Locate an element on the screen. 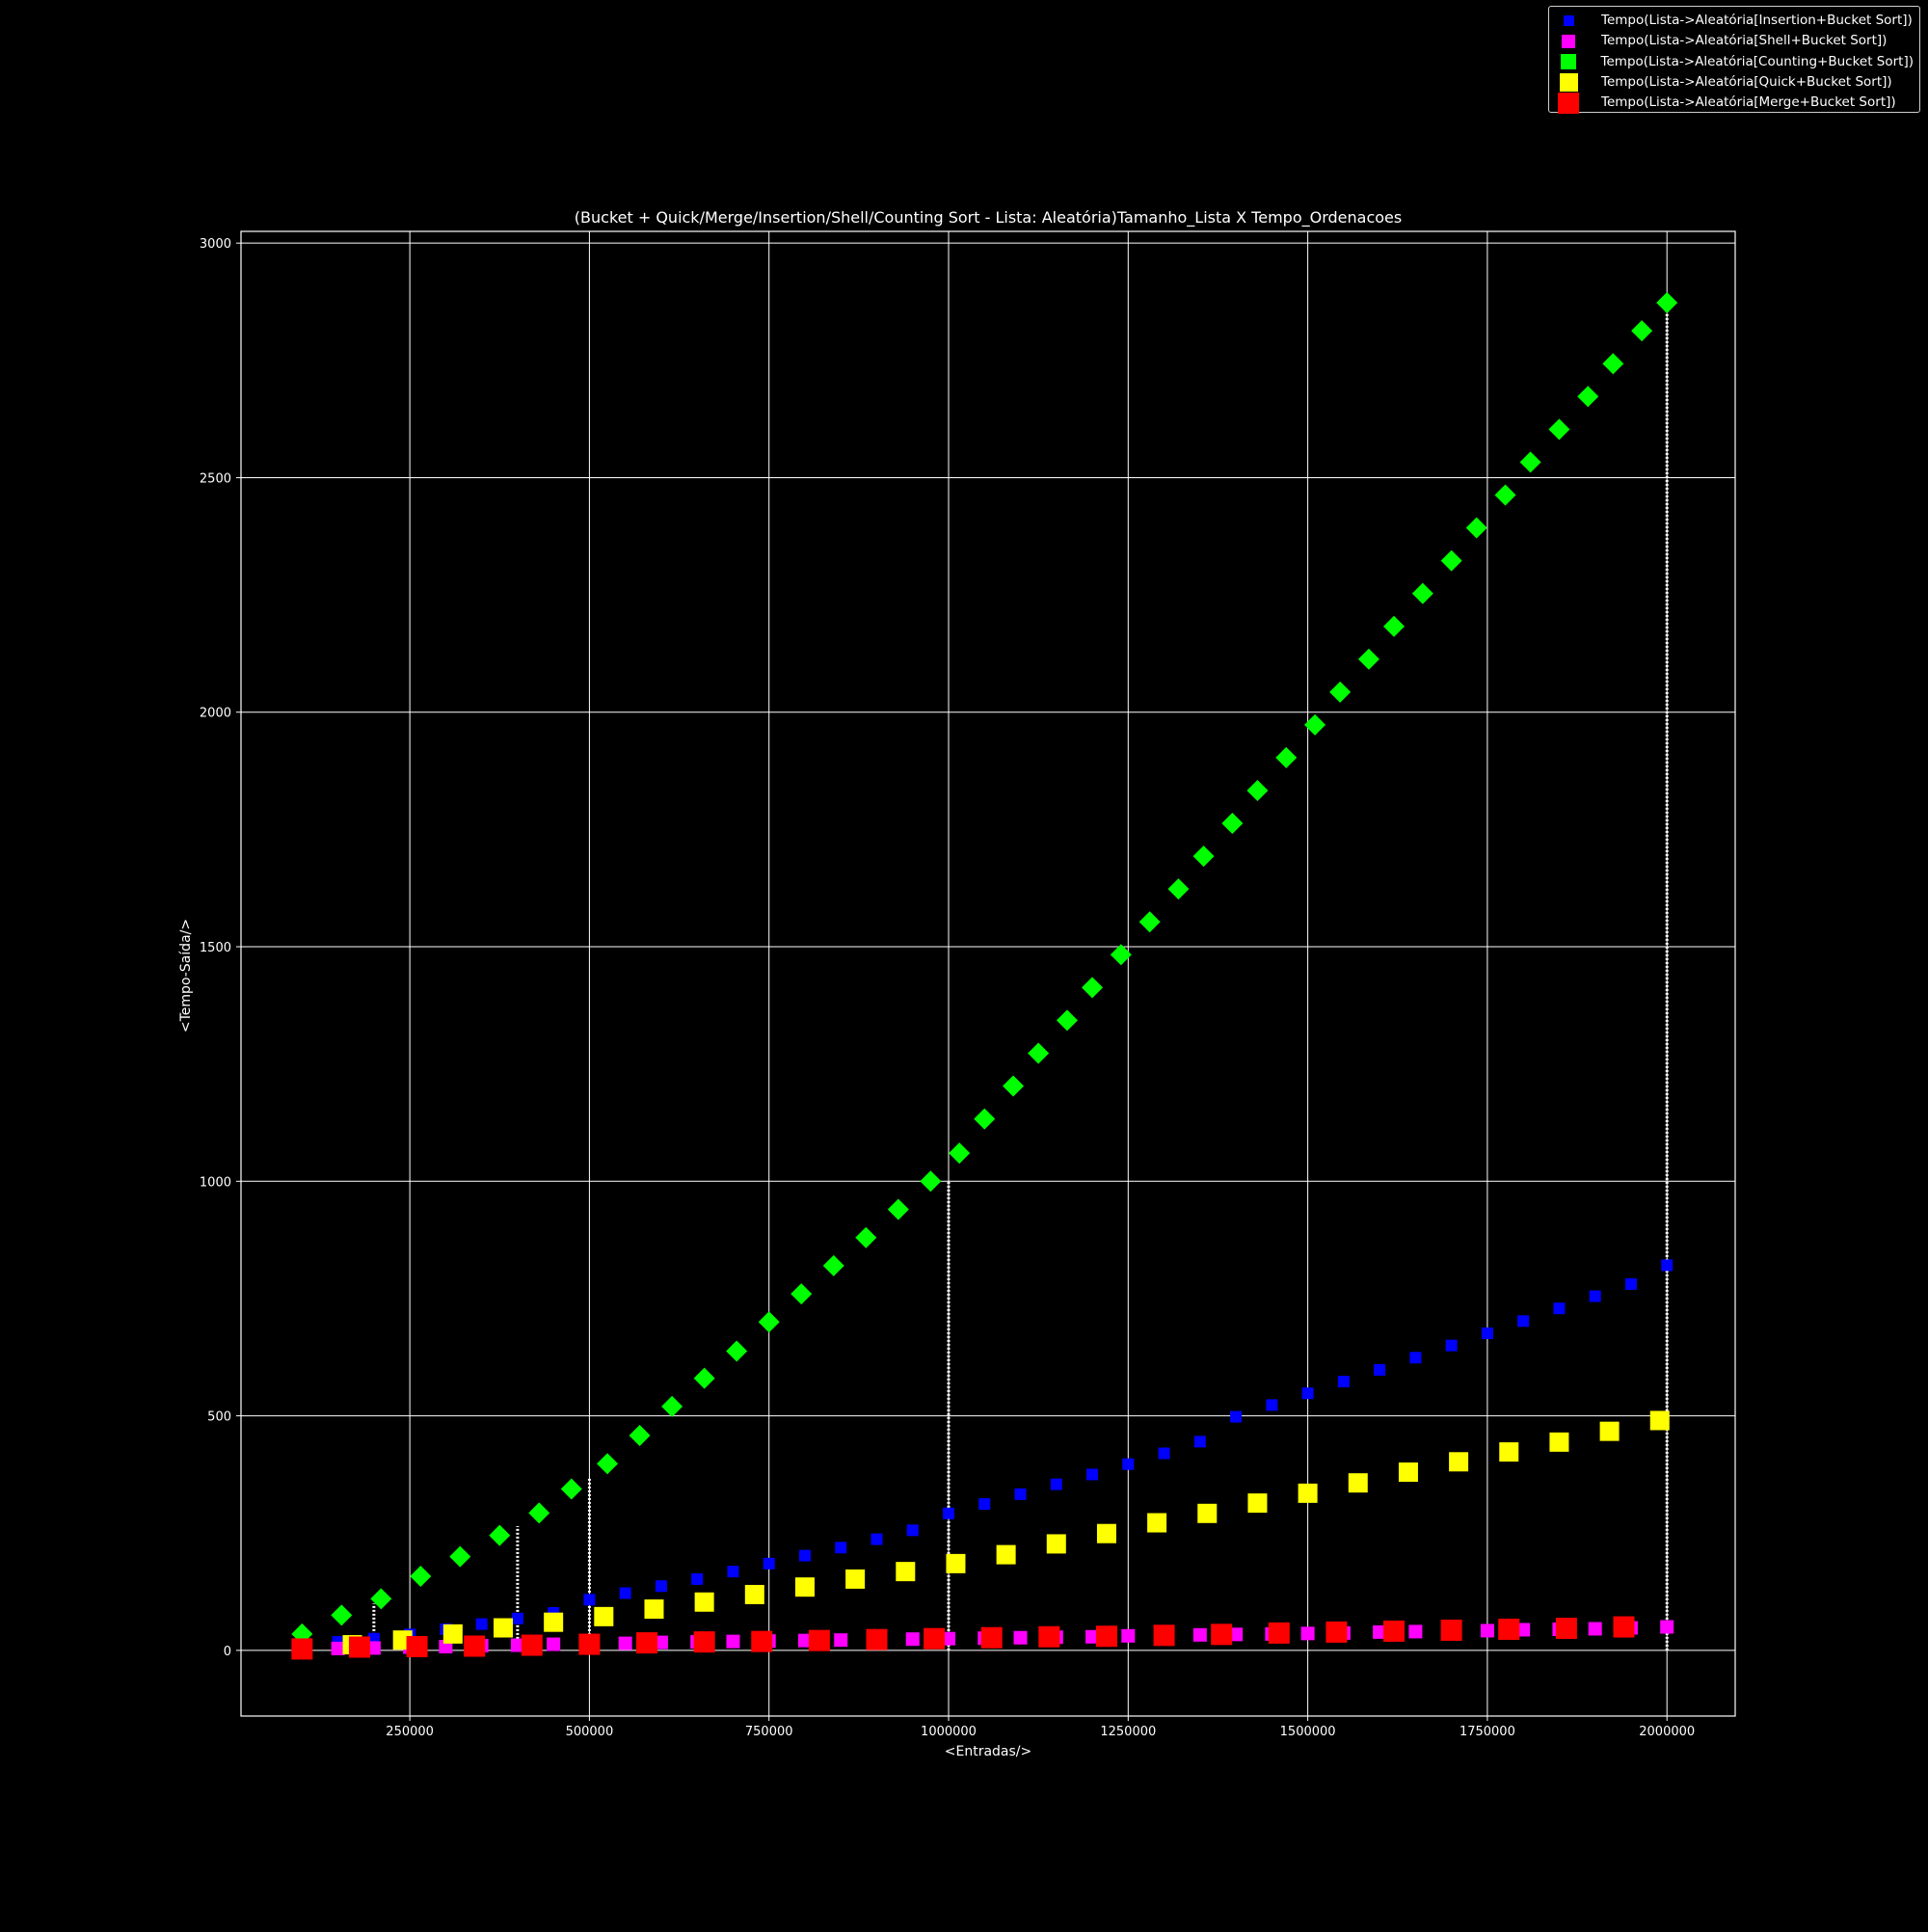 The image size is (1928, 1932). x-axis-label: <Entradas/> is located at coordinates (988, 1751).